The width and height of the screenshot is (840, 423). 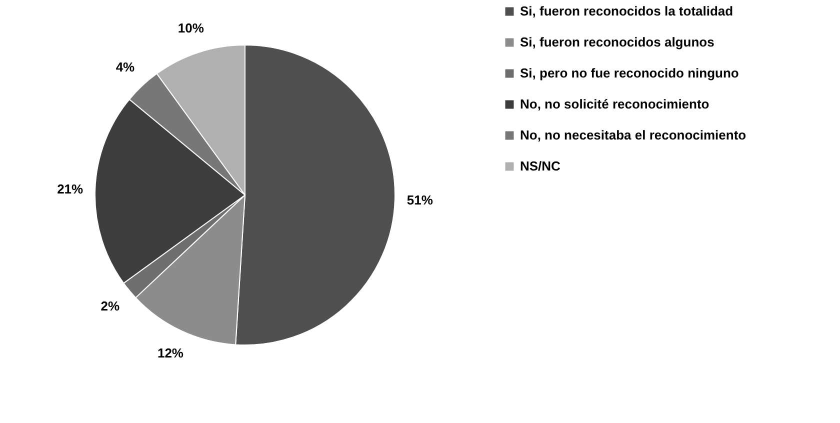 What do you see at coordinates (170, 352) in the screenshot?
I see `data-label: 12%` at bounding box center [170, 352].